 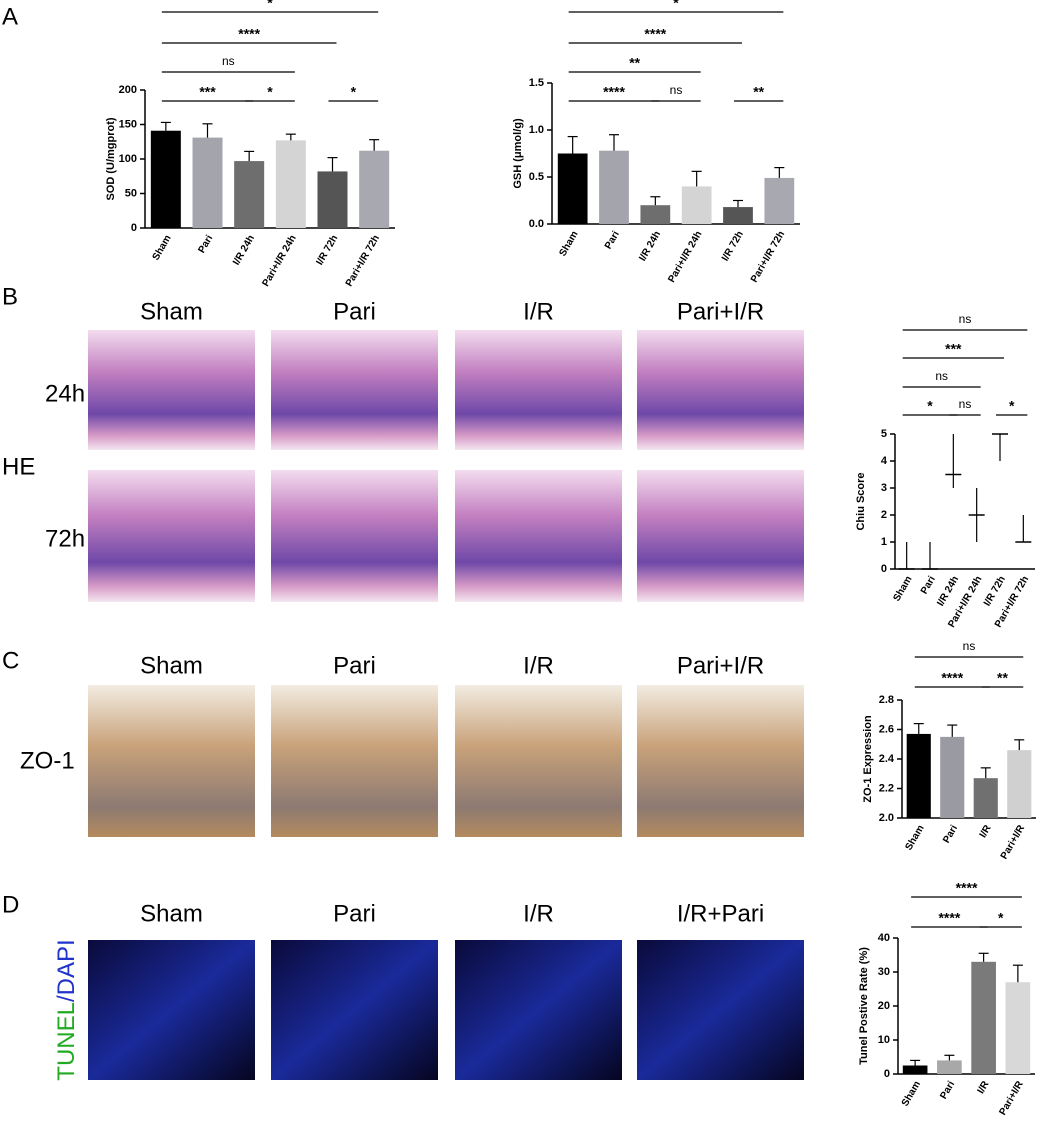 I want to click on y-tick-label: 0.5, so click(x=536, y=177).